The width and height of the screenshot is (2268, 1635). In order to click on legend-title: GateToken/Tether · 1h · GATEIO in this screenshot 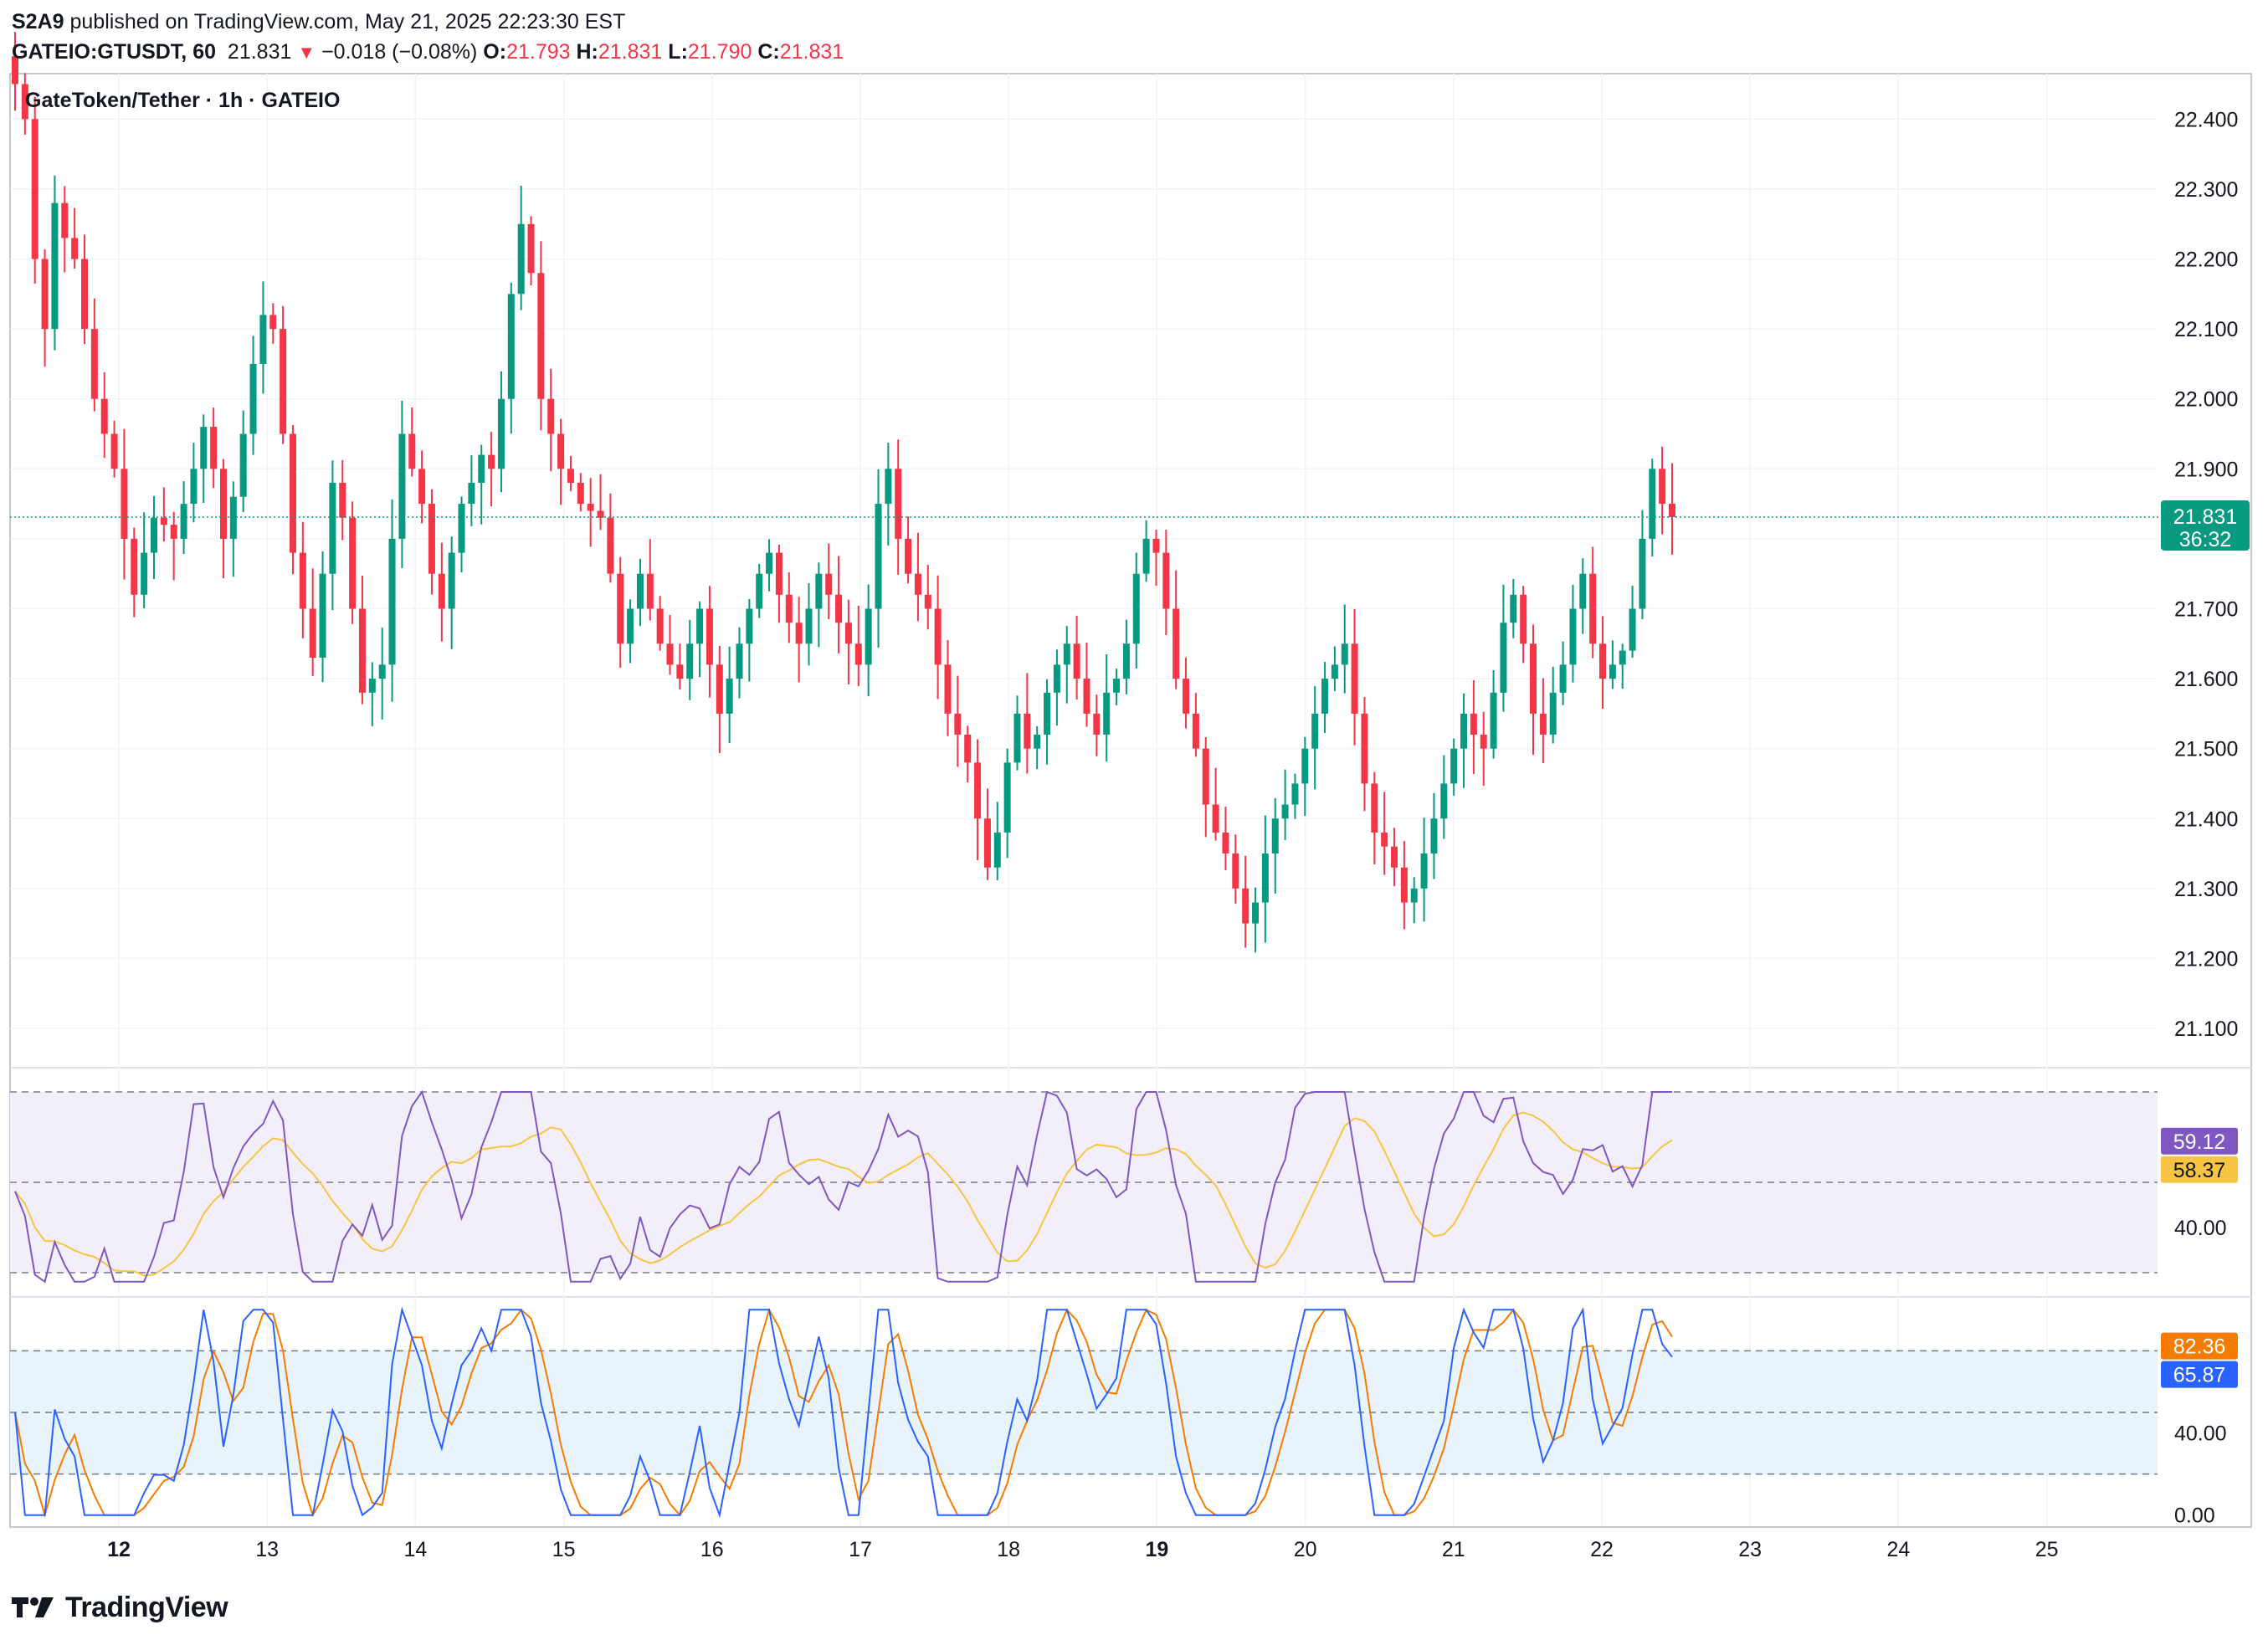, I will do `click(182, 101)`.